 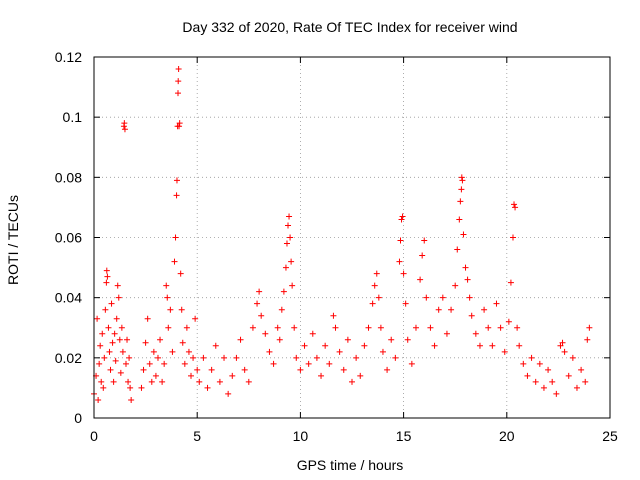 What do you see at coordinates (13, 240) in the screenshot?
I see `y-axis-label: ROTI / TECUs` at bounding box center [13, 240].